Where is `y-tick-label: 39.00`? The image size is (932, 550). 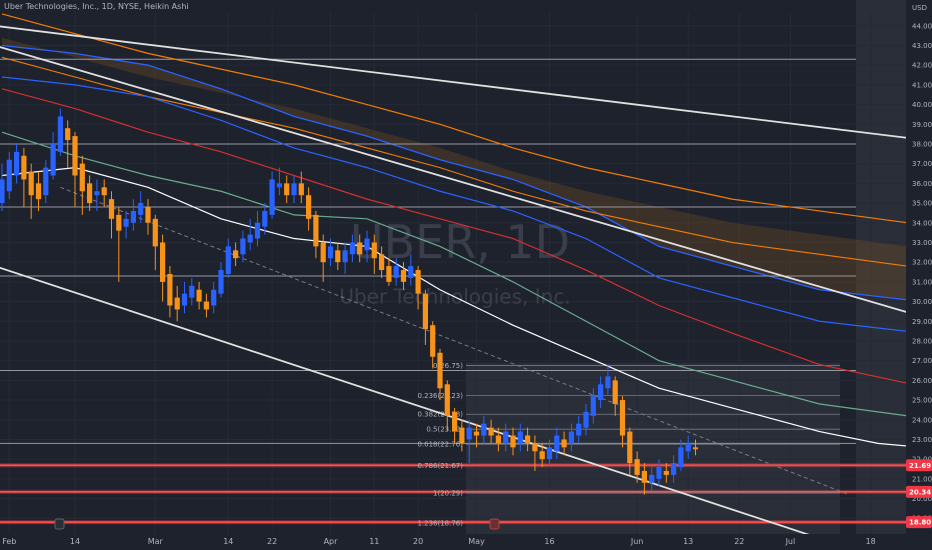
y-tick-label: 39.00 is located at coordinates (922, 125).